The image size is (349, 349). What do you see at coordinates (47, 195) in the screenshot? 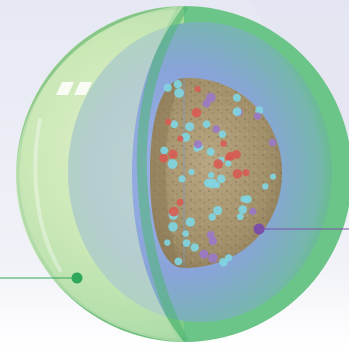
I see `shell-reflection` at bounding box center [47, 195].